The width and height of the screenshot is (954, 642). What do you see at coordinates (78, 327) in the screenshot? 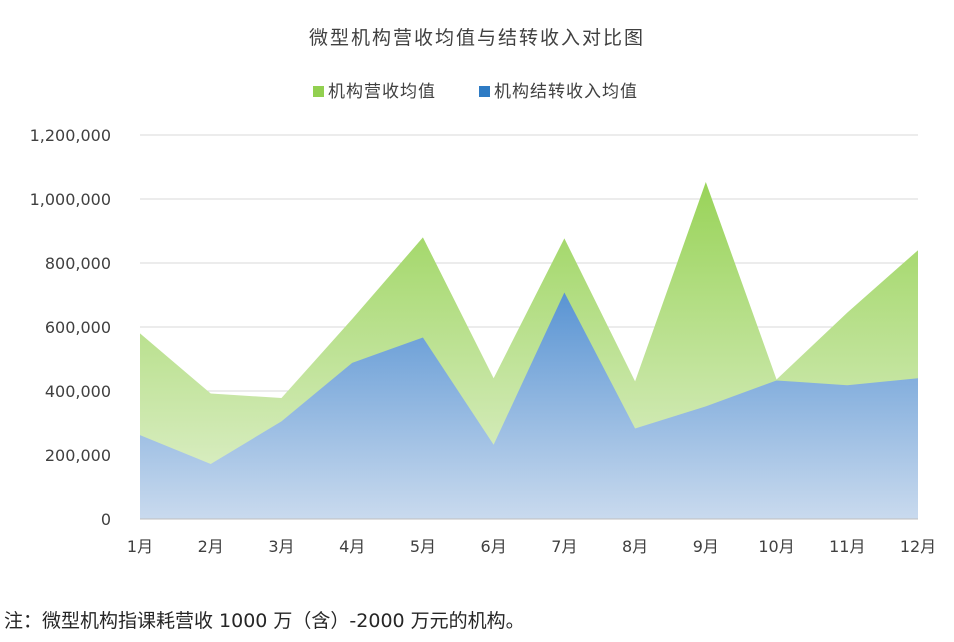
I see `y-tick-label: 600,000` at bounding box center [78, 327].